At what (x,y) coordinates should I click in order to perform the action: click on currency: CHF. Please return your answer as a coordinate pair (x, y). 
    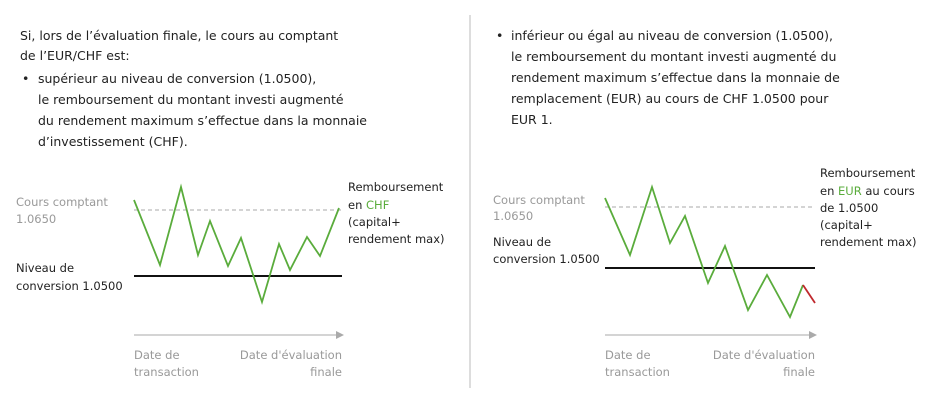
    Looking at the image, I should click on (377, 205).